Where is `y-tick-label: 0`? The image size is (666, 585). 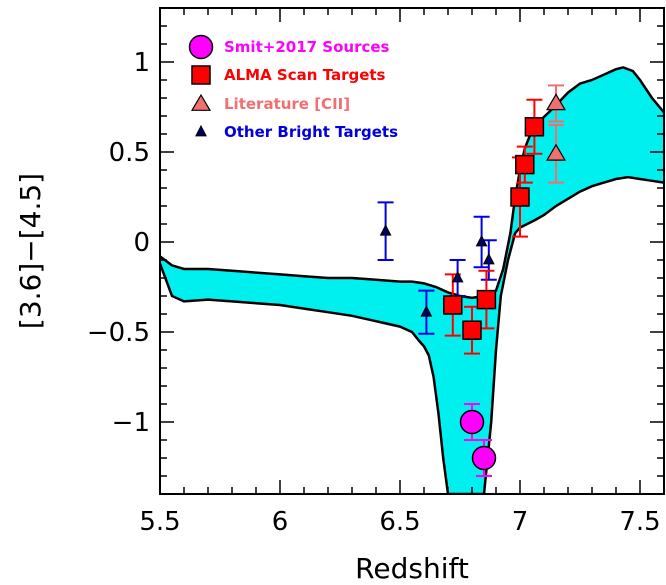
y-tick-label: 0 is located at coordinates (141, 243).